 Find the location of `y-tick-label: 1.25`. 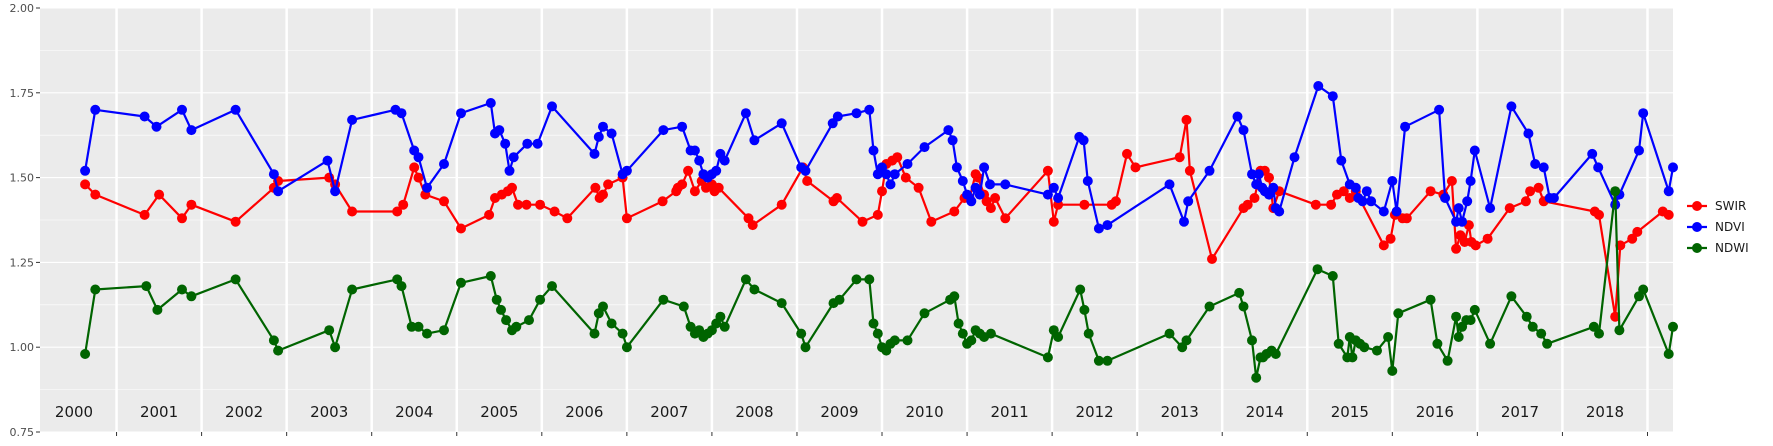

y-tick-label: 1.25 is located at coordinates (22, 262).